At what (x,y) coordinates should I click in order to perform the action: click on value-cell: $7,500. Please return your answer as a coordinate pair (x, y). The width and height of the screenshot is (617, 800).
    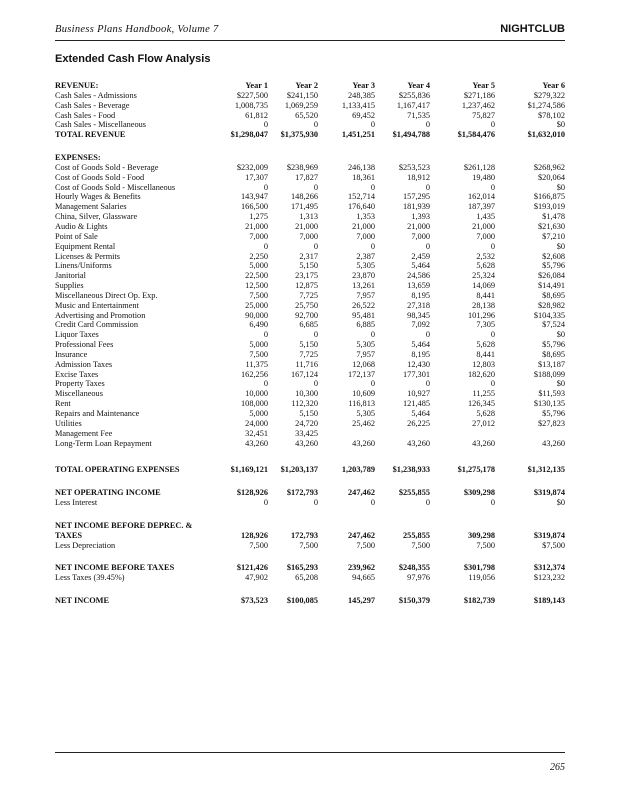
    Looking at the image, I should click on (553, 545).